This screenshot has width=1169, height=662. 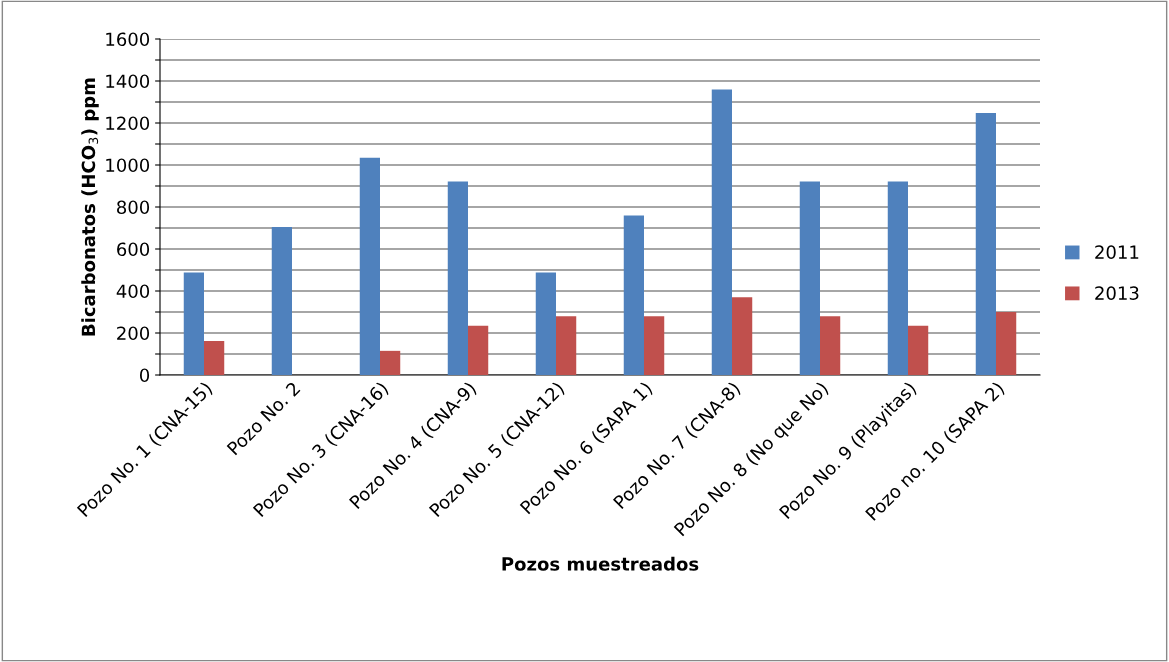 I want to click on y-tick-label: 600, so click(x=133, y=249).